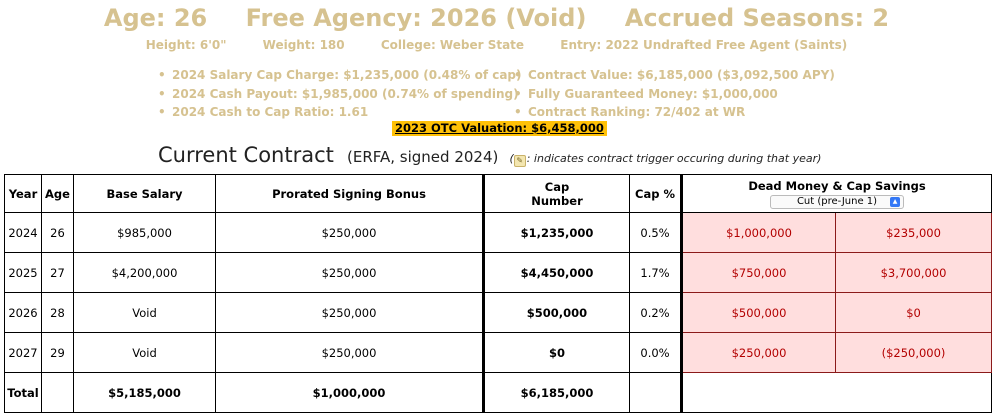 The height and width of the screenshot is (416, 993). What do you see at coordinates (422, 157) in the screenshot?
I see `contract-subtitle: (ERFA, signed 2024)` at bounding box center [422, 157].